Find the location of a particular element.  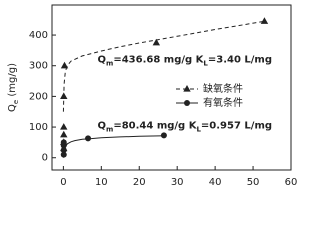

annotation: Qm=436.68 mg/g KL=3.40 L/mg is located at coordinates (185, 61).